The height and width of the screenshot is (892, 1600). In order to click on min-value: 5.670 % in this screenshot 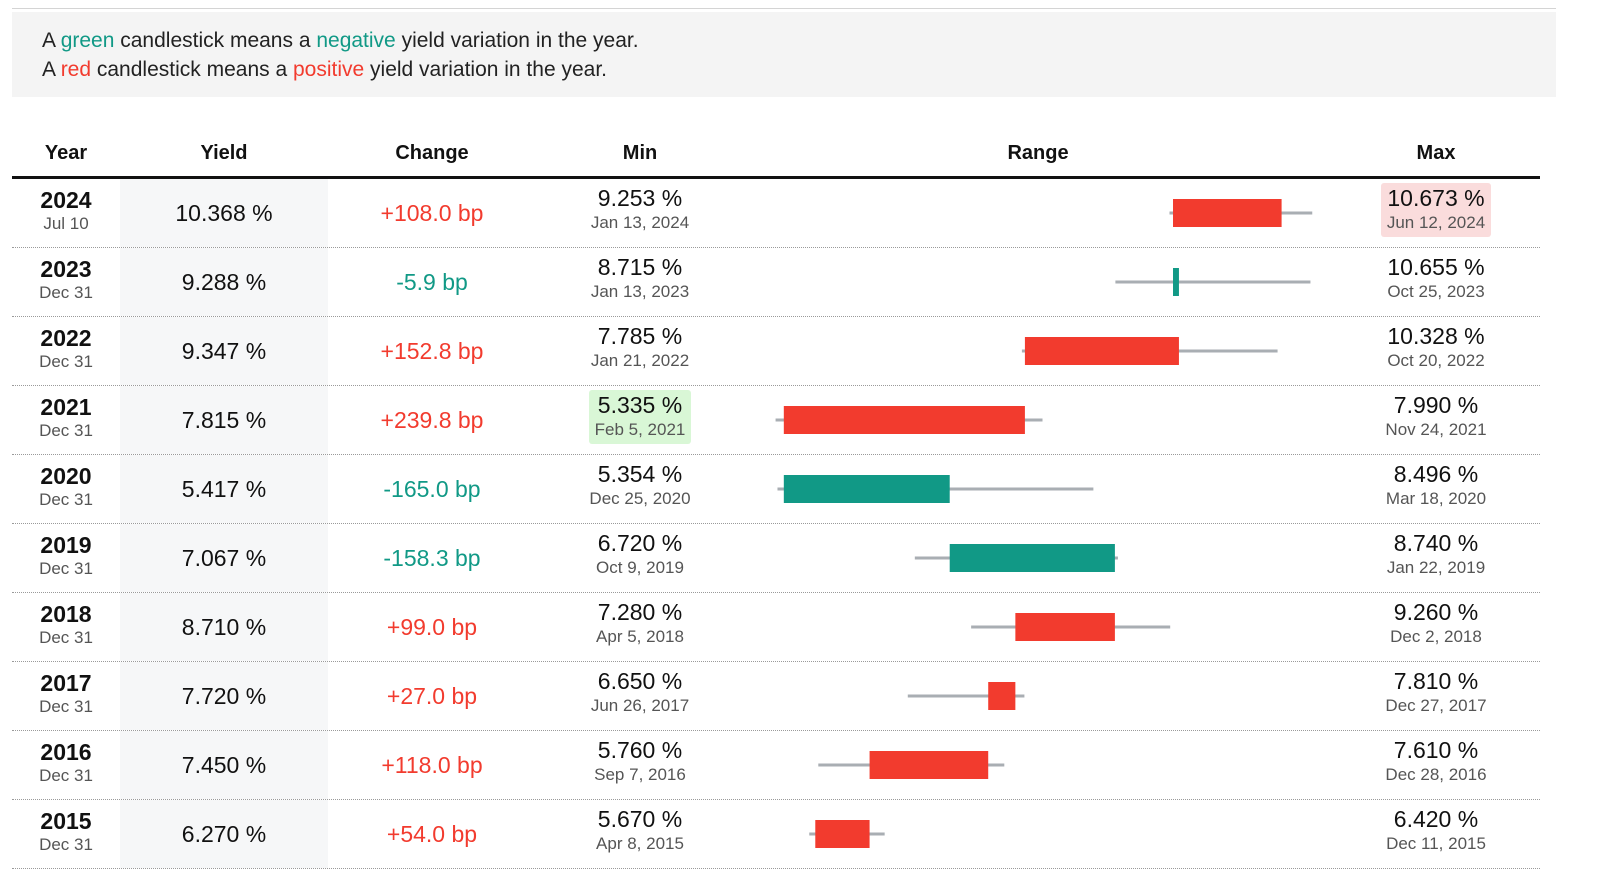, I will do `click(640, 819)`.